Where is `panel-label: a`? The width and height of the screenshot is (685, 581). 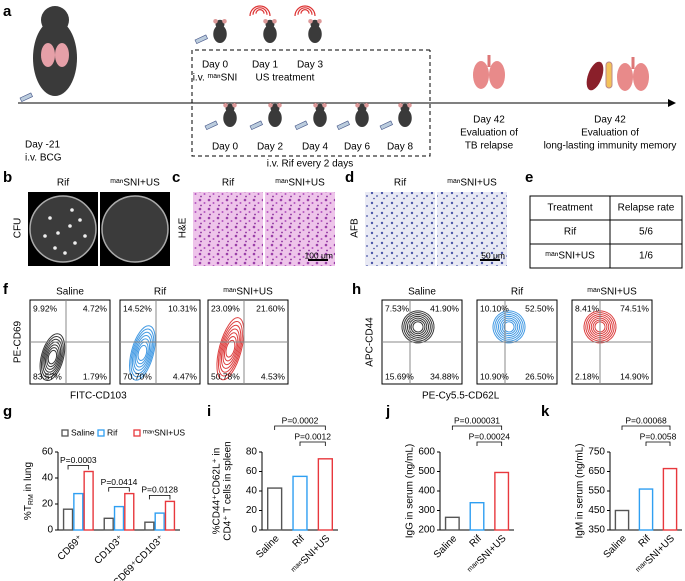 panel-label: a is located at coordinates (7, 11).